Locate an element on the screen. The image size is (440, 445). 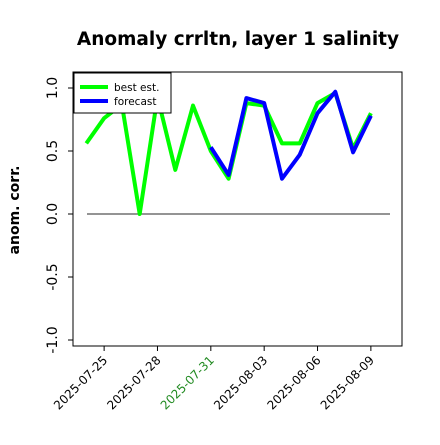
y-tick-label: -0.5 is located at coordinates (53, 276).